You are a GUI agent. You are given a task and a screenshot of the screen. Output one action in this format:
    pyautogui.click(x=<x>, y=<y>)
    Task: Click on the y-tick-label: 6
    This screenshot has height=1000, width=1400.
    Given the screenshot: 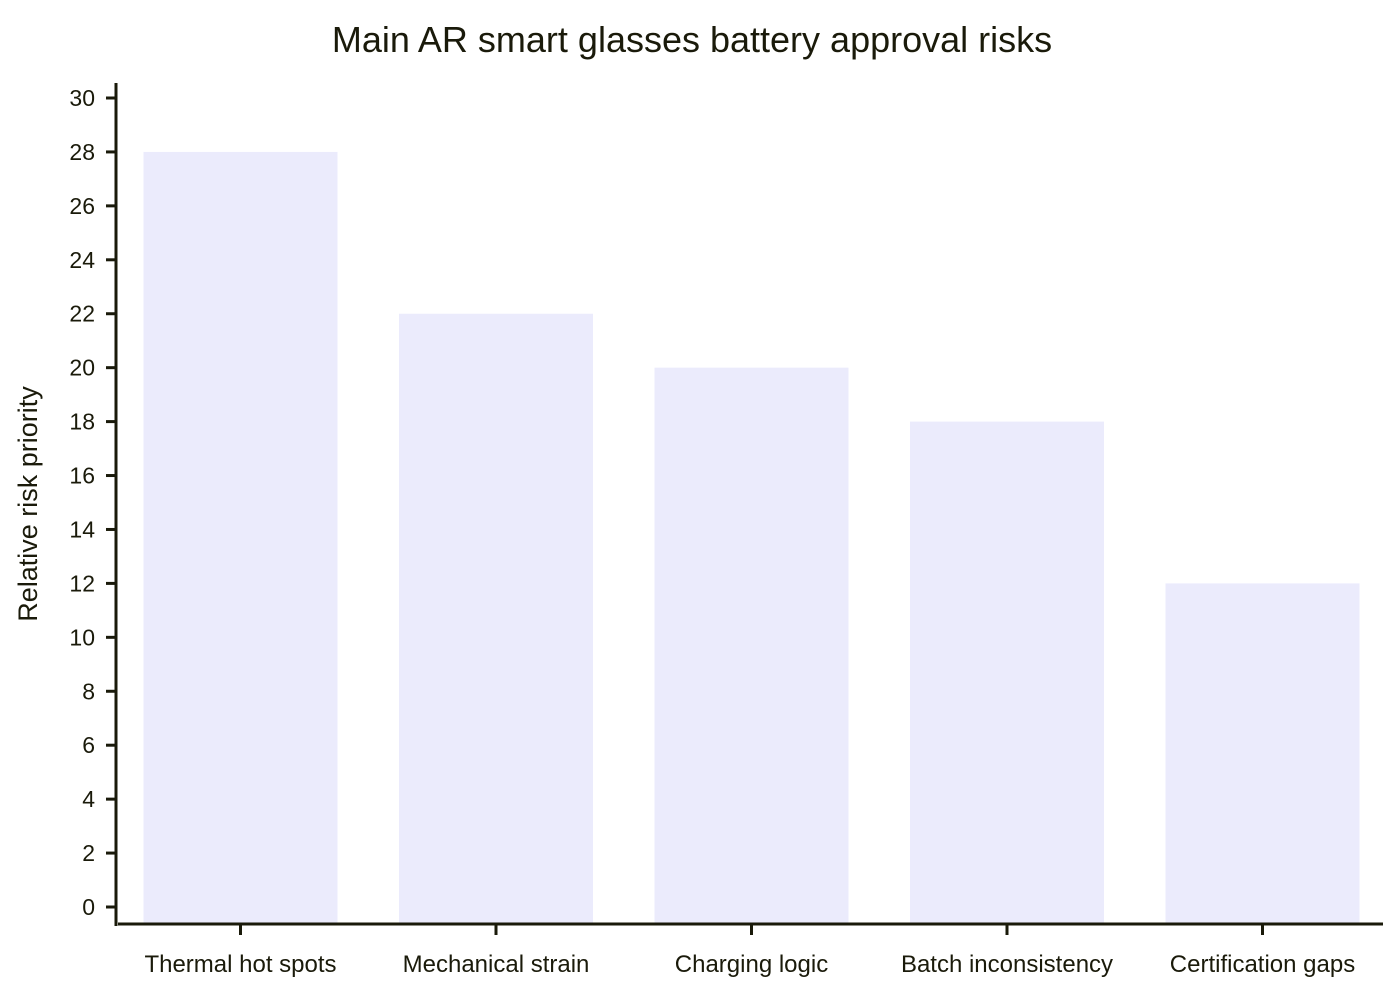 What is the action you would take?
    pyautogui.click(x=88, y=745)
    